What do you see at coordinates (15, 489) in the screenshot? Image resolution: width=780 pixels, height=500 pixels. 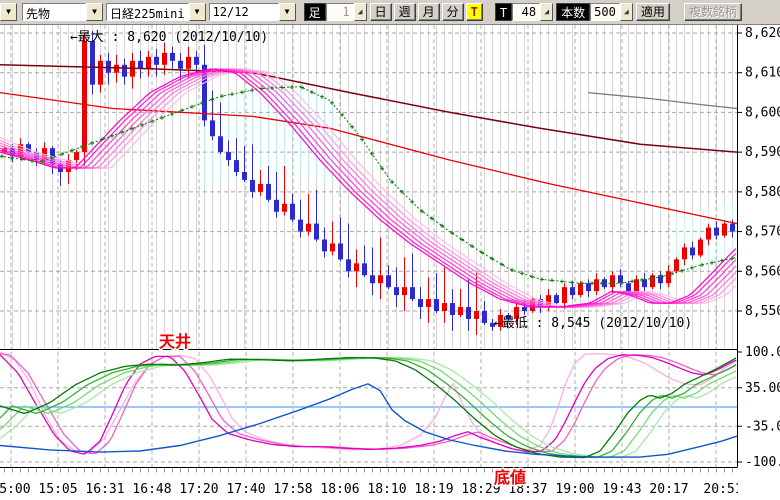 I see `time-label: 15:00` at bounding box center [15, 489].